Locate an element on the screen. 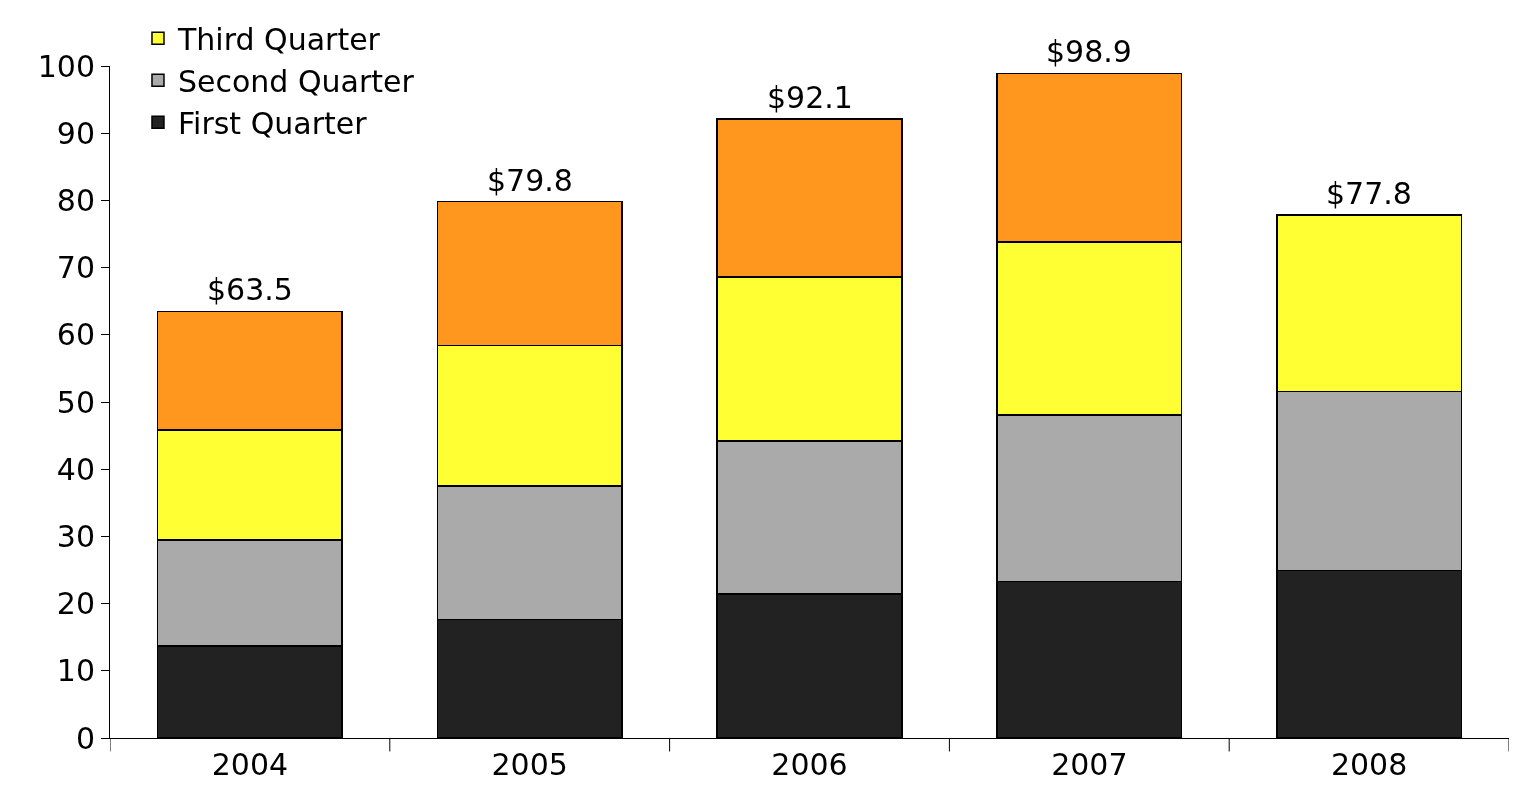  y-tick-label: 60 is located at coordinates (75, 335).